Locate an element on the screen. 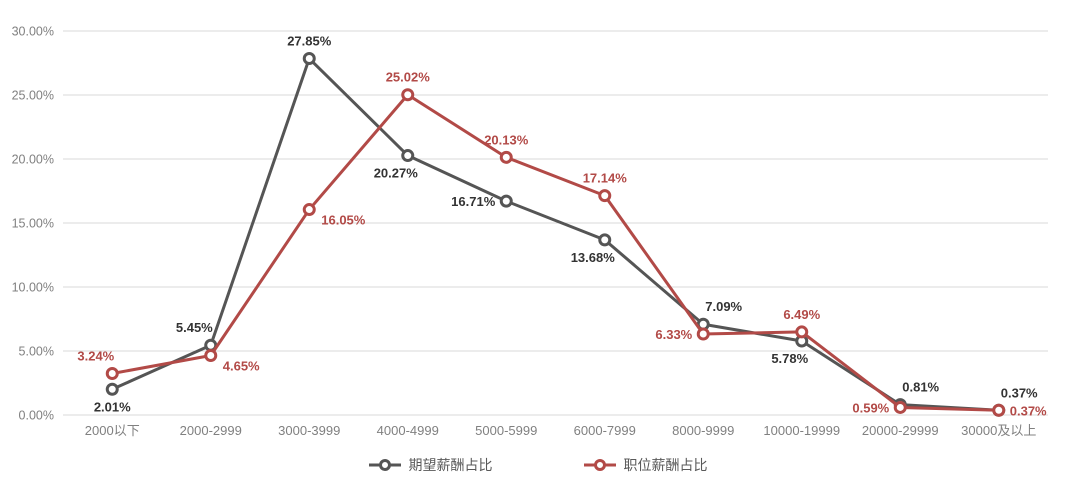 The width and height of the screenshot is (1075, 492). data-point-label: 6.33% is located at coordinates (673, 334).